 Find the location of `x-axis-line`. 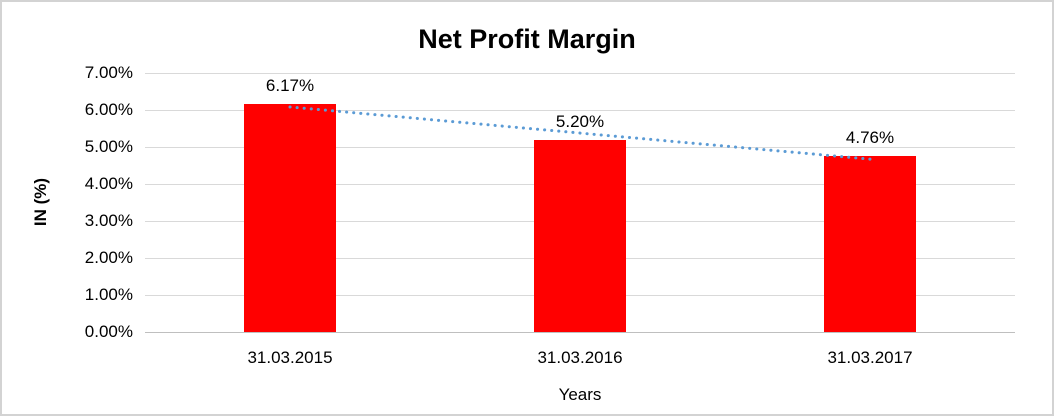

x-axis-line is located at coordinates (580, 332).